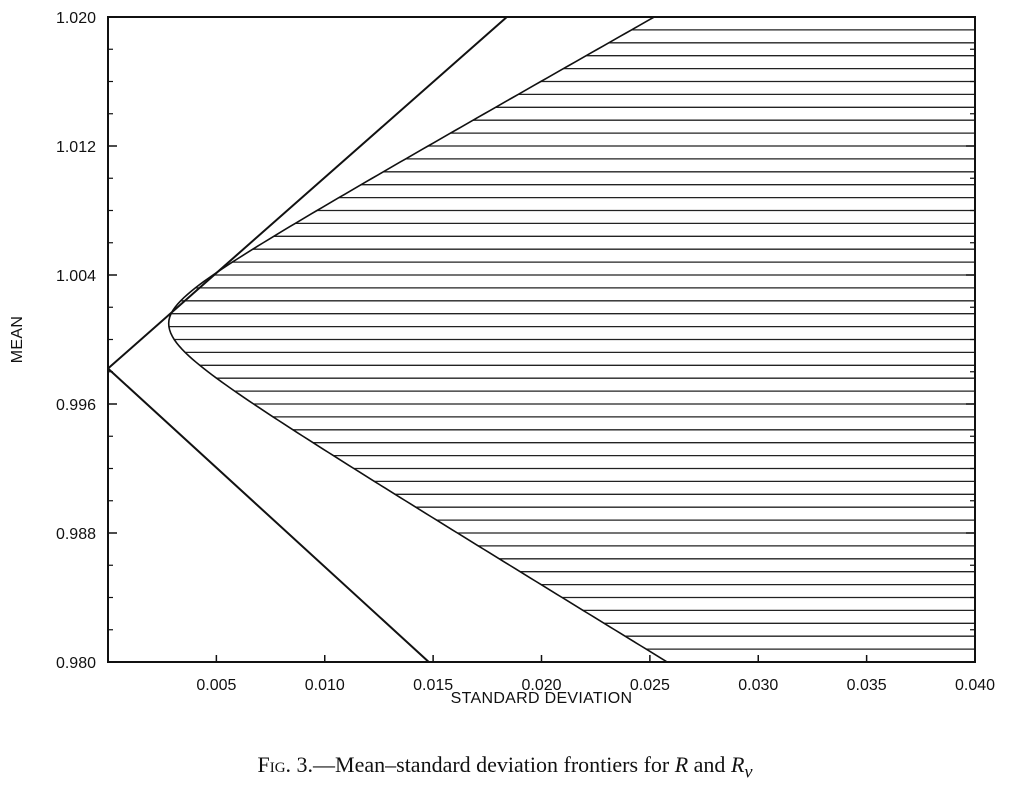  I want to click on frontier-line-lower, so click(268, 515).